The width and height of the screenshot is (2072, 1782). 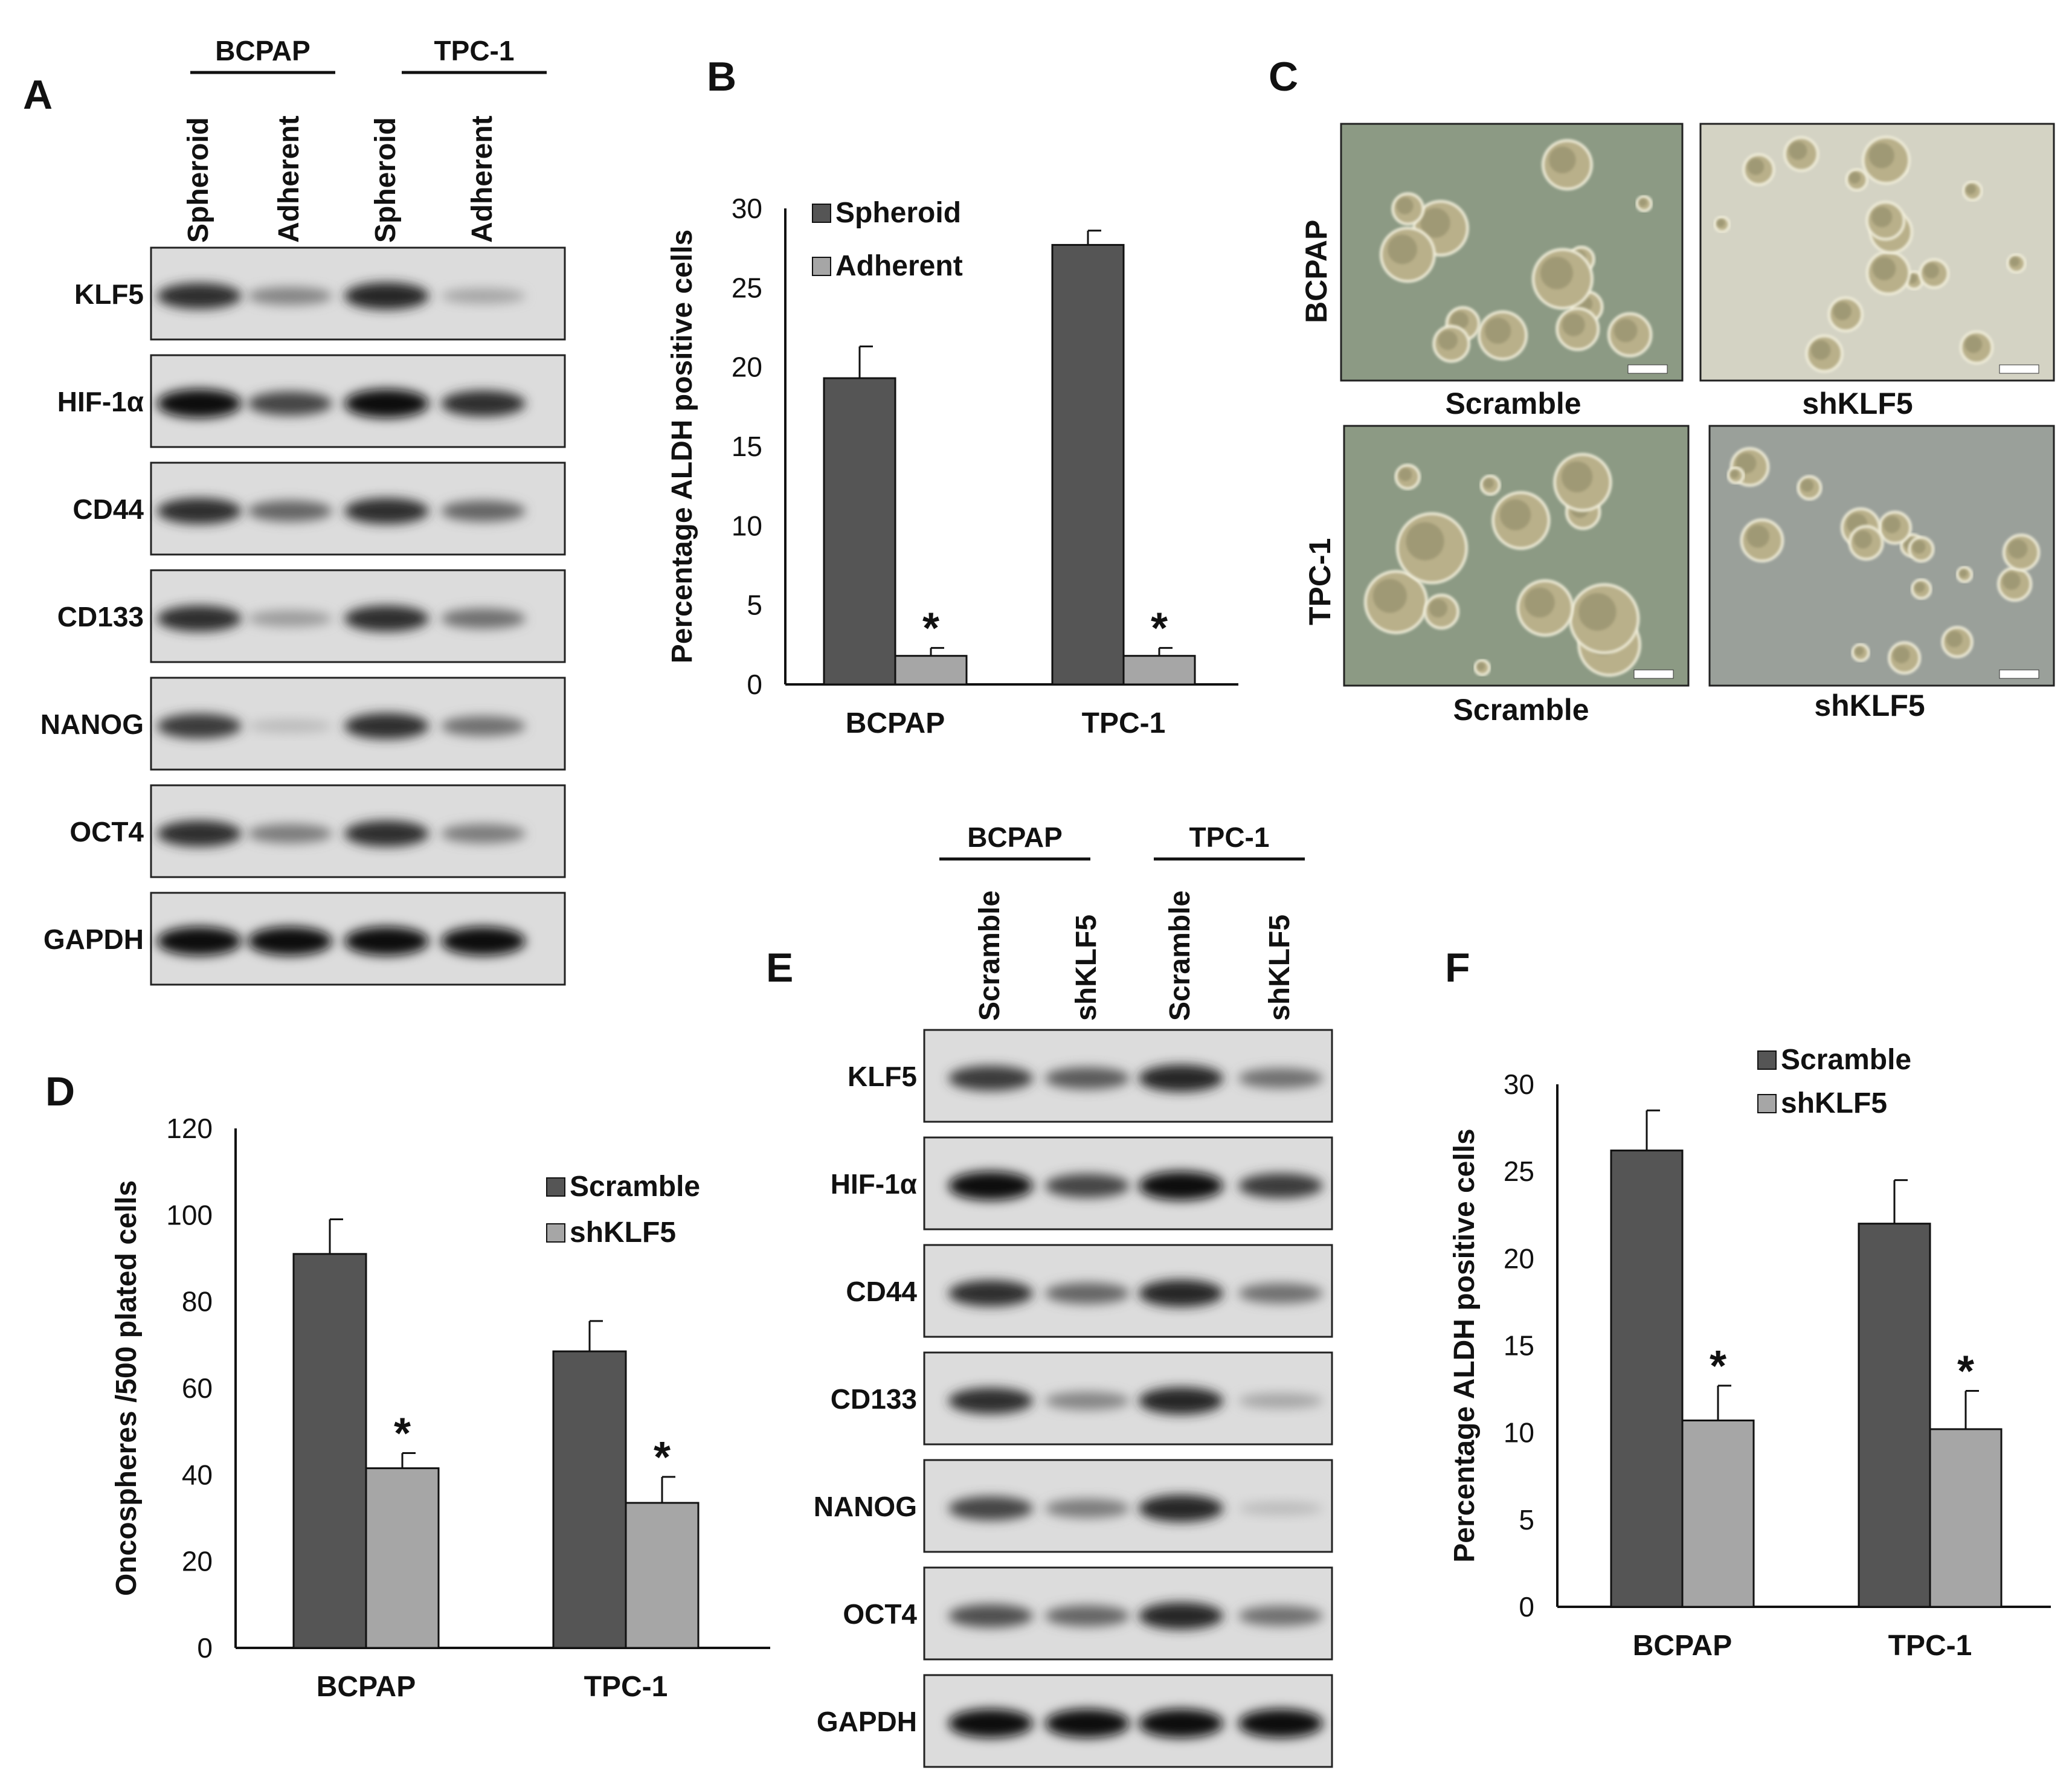 I want to click on caption-shklf5-bcpap: shKLF5, so click(x=1858, y=403).